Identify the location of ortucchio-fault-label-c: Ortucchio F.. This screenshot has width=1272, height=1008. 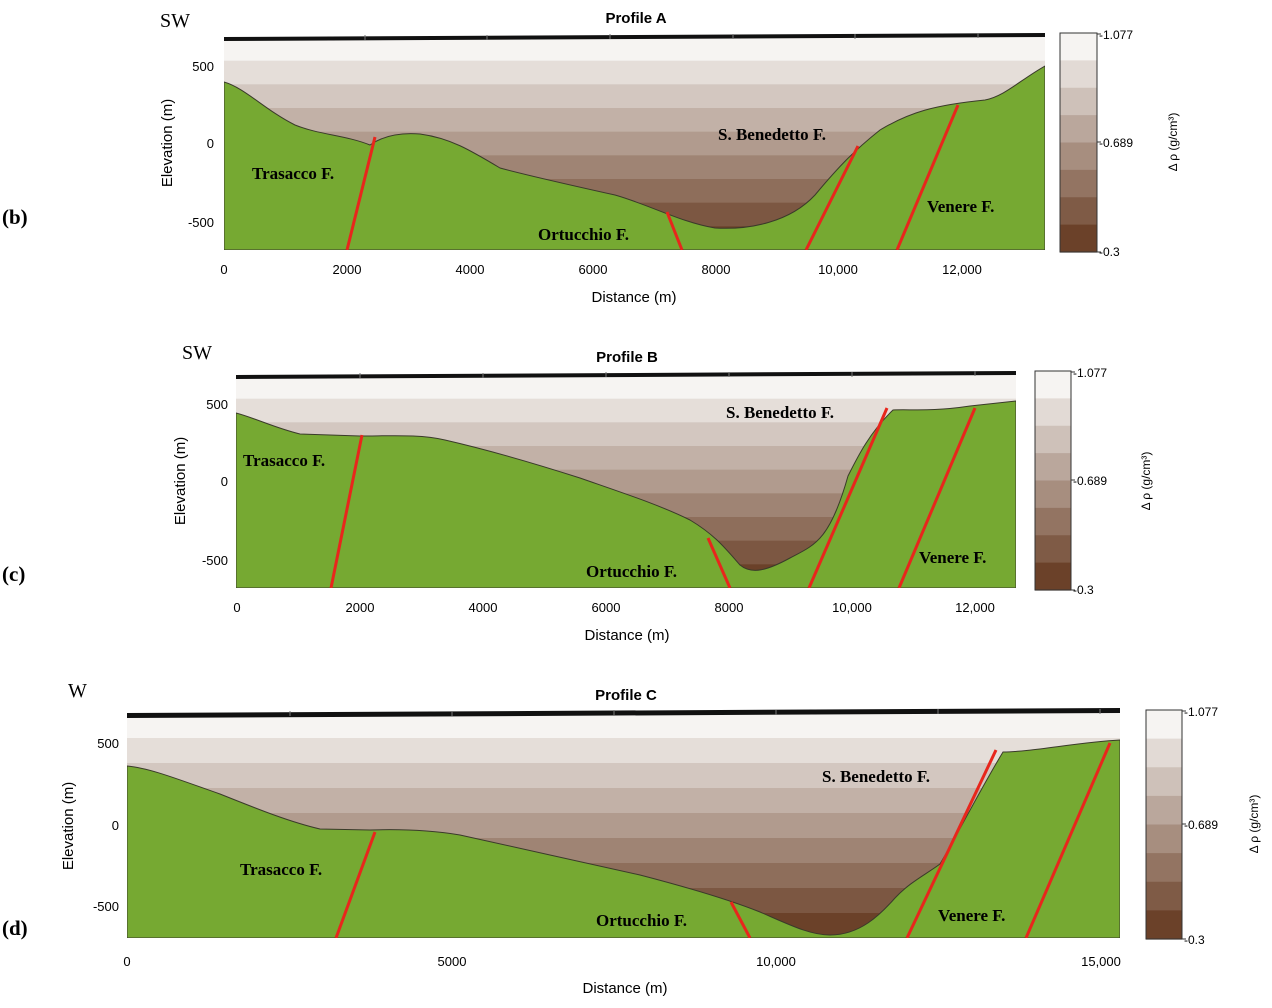
(641, 920).